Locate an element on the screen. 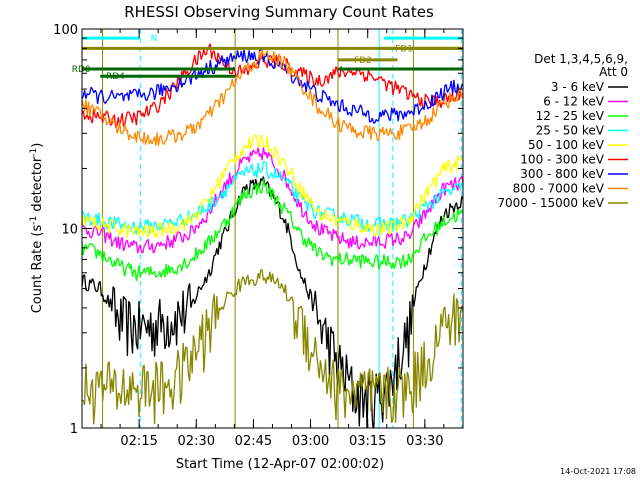 This screenshot has width=640, height=480. x-tick-label: 03:00 is located at coordinates (310, 441).